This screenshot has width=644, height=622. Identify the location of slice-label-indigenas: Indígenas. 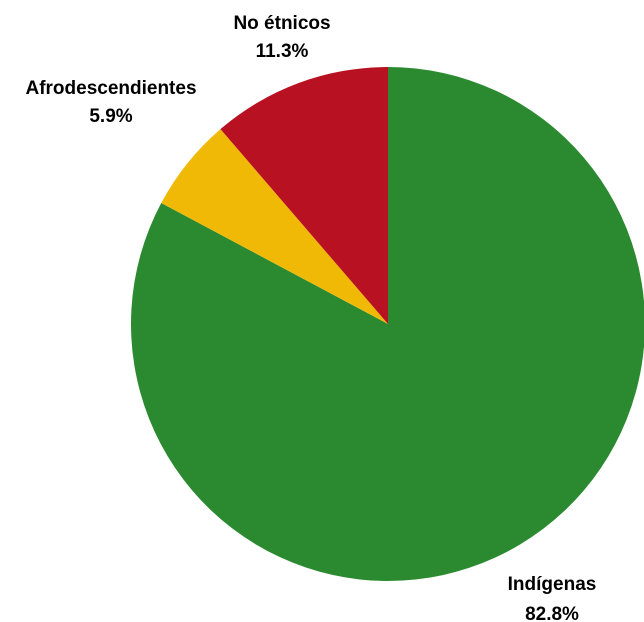
(552, 584).